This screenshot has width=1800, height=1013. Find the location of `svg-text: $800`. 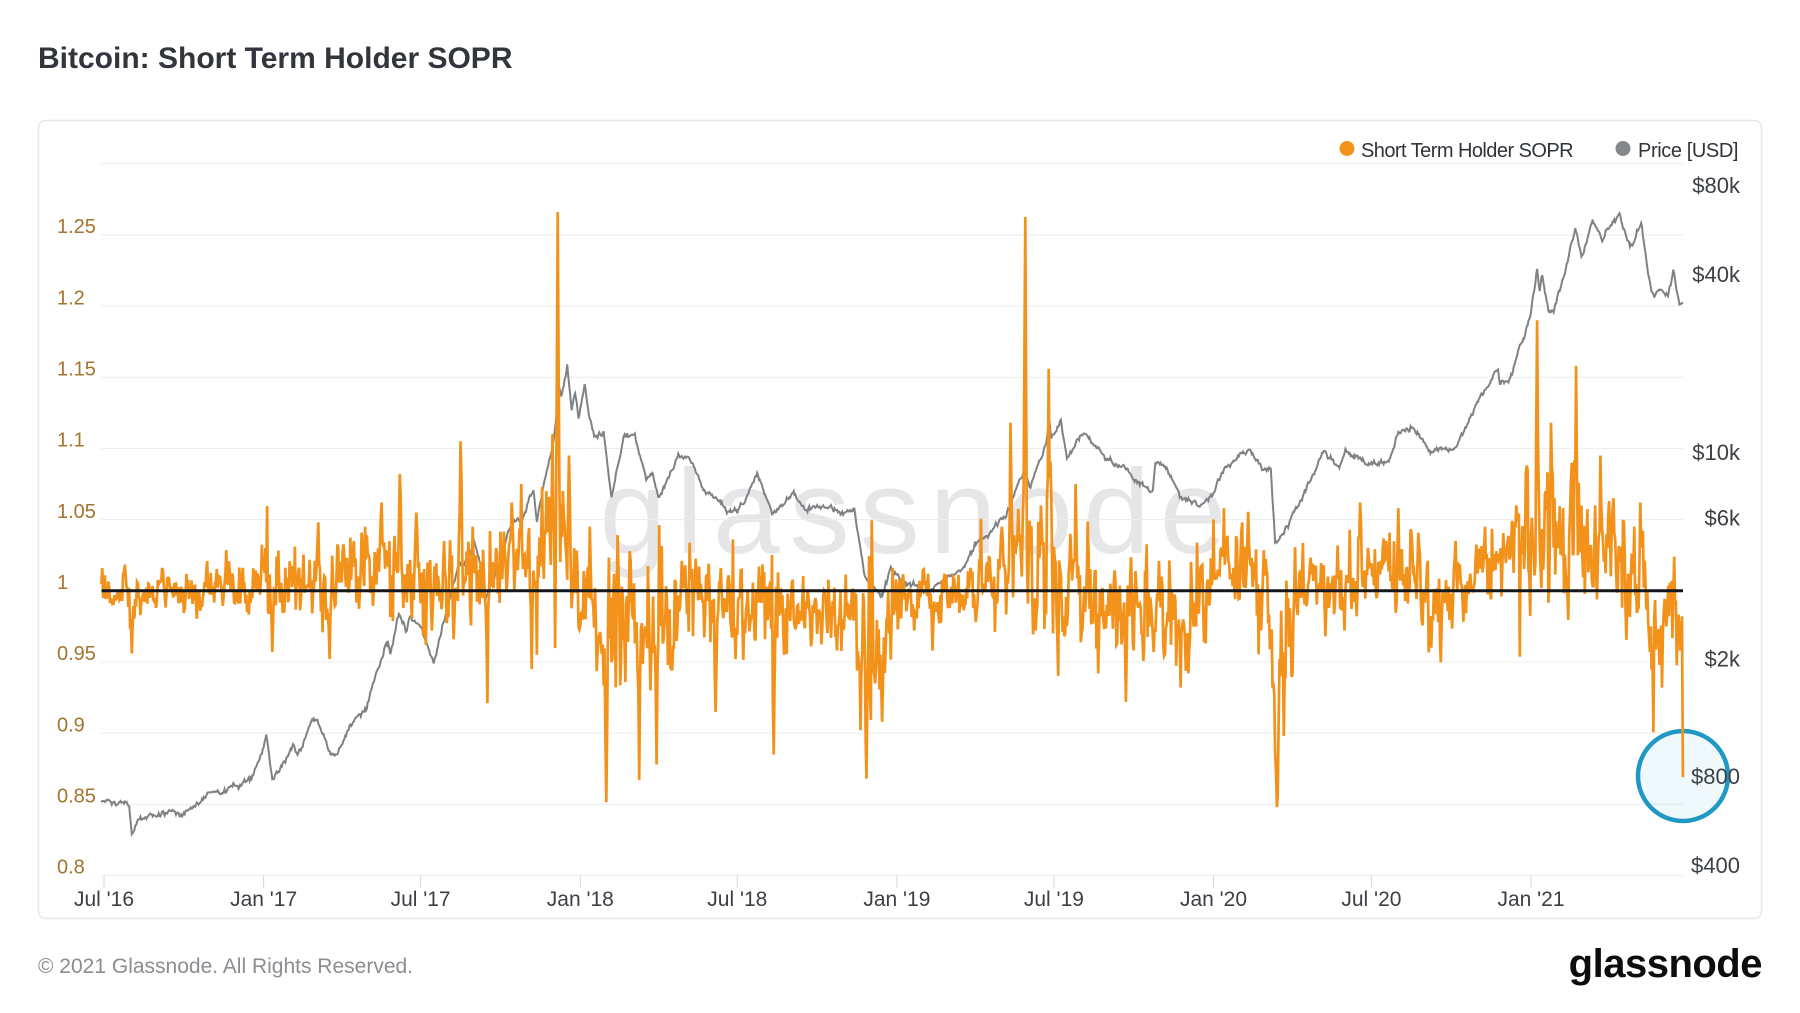

svg-text: $800 is located at coordinates (1715, 776).